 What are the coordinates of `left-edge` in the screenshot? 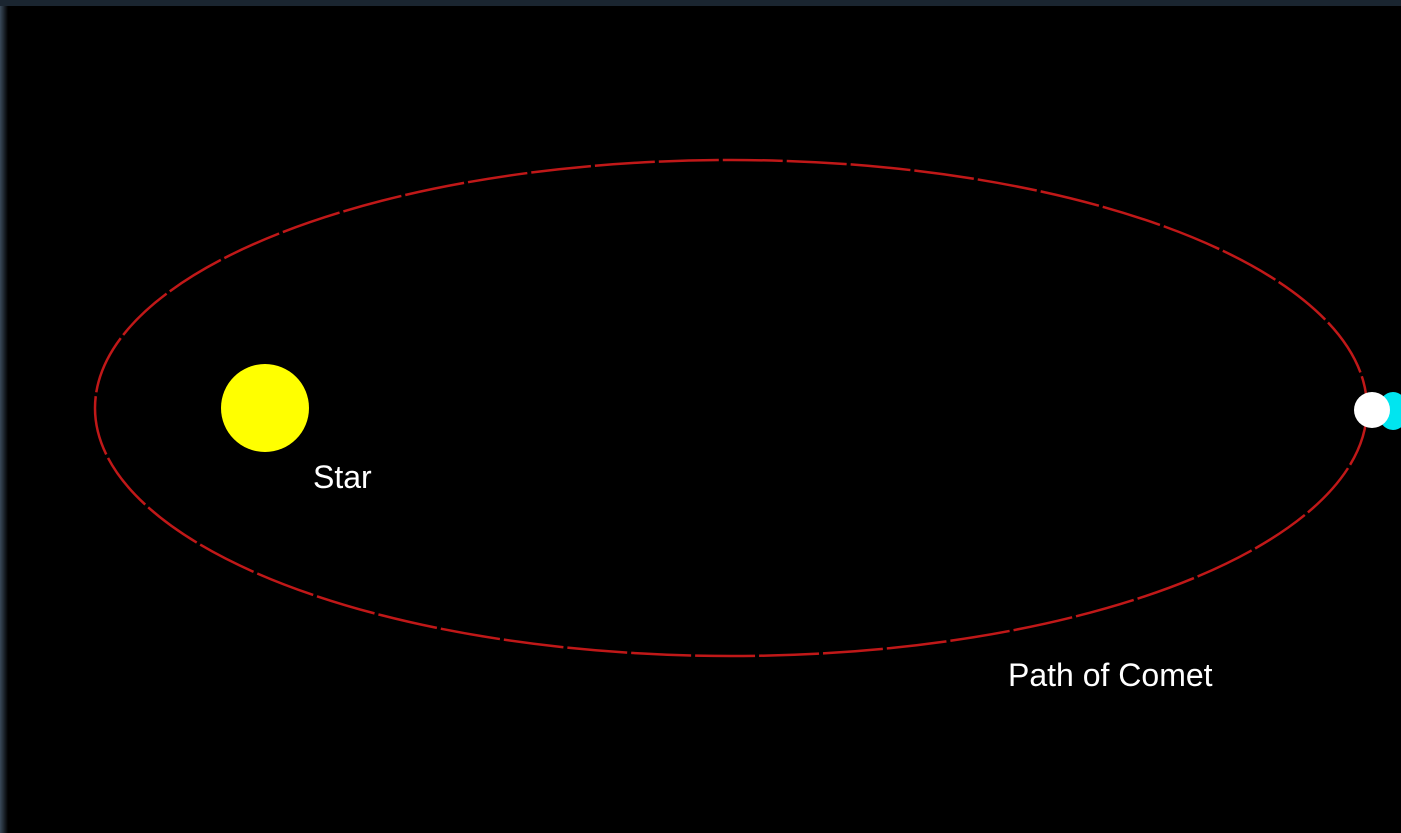 It's located at (4, 416).